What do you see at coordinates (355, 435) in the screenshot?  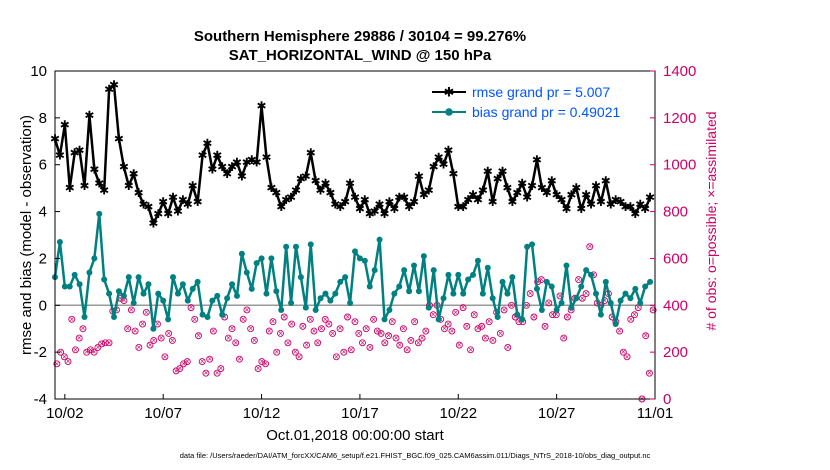 I see `x-axis-label: Oct.01,2018 00:00:00 start` at bounding box center [355, 435].